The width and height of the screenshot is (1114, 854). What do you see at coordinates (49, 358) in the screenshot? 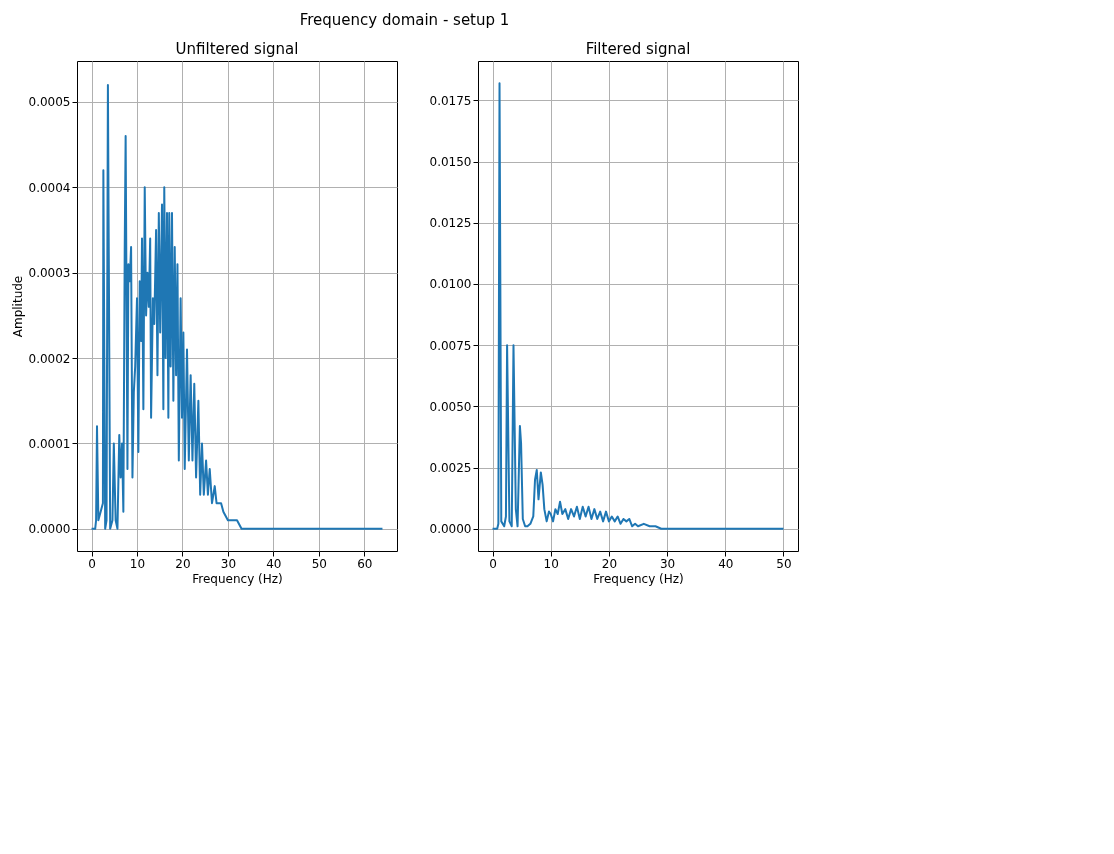
I see `y-tick-label: 0.0002` at bounding box center [49, 358].